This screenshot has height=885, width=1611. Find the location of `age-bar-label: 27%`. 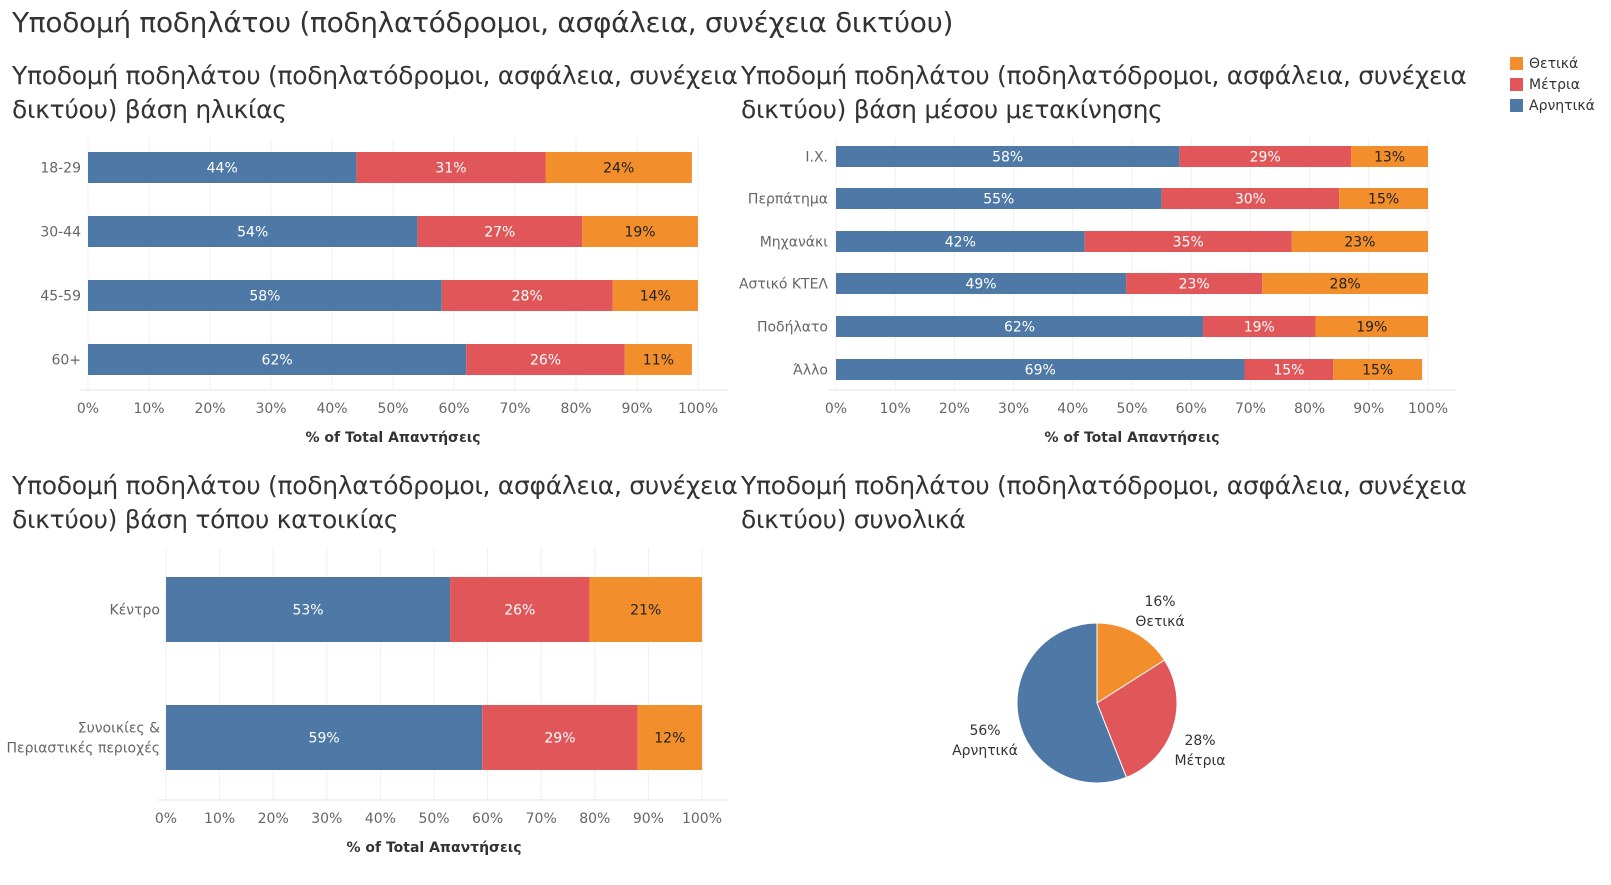

age-bar-label: 27% is located at coordinates (499, 233).